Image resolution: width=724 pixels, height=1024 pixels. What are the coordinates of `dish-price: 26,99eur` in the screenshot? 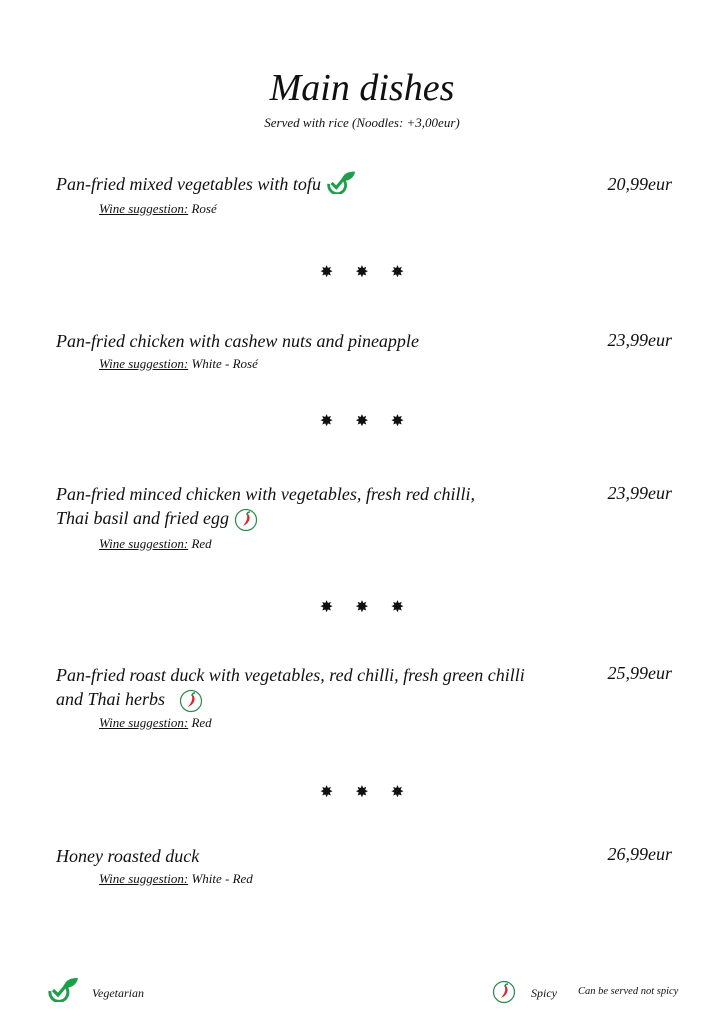 It's located at (640, 854).